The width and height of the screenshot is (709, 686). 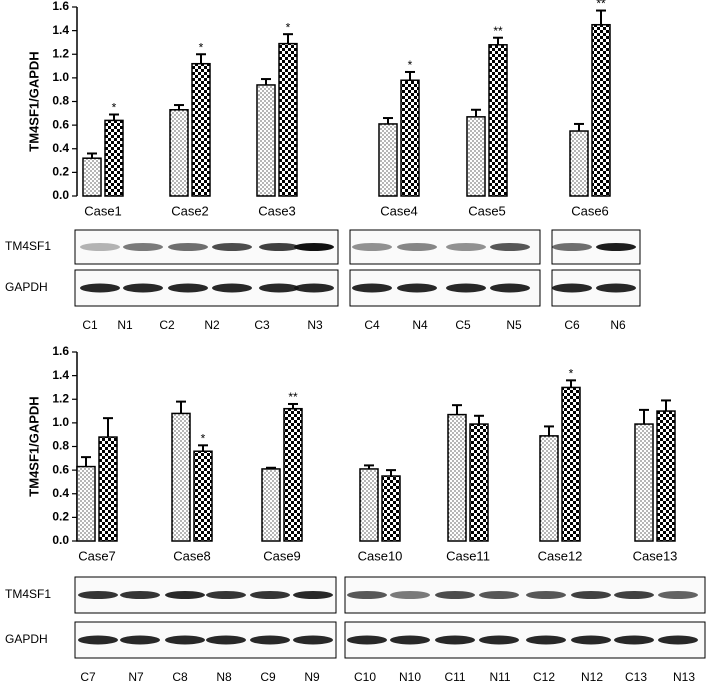 What do you see at coordinates (499, 677) in the screenshot?
I see `lane-label: N11` at bounding box center [499, 677].